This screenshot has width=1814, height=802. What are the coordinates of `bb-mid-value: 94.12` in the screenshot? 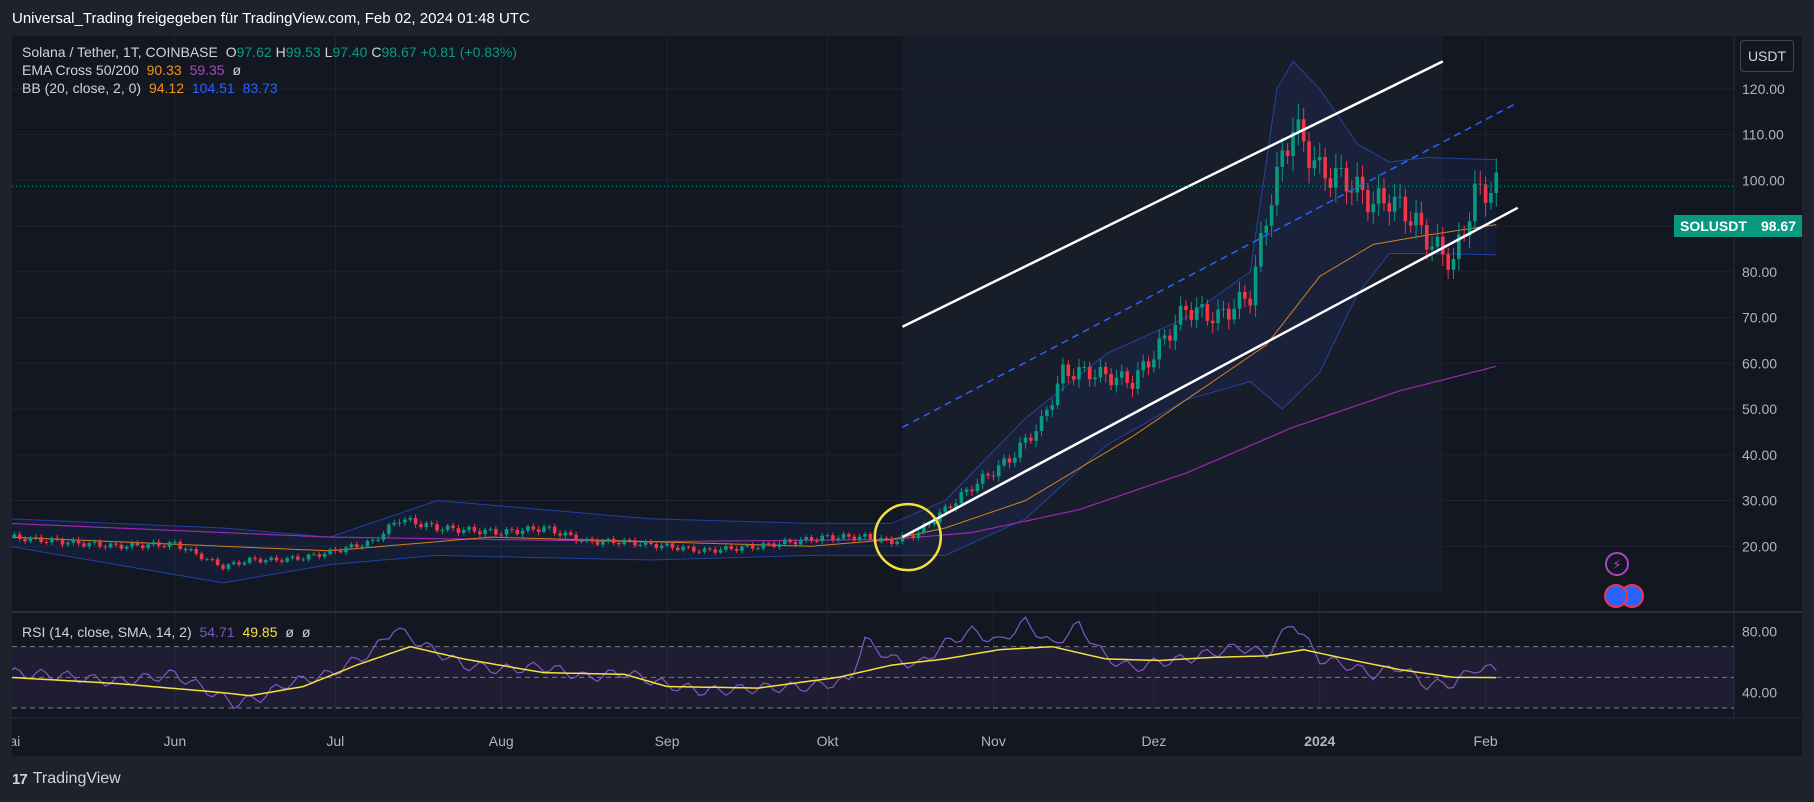 It's located at (166, 88).